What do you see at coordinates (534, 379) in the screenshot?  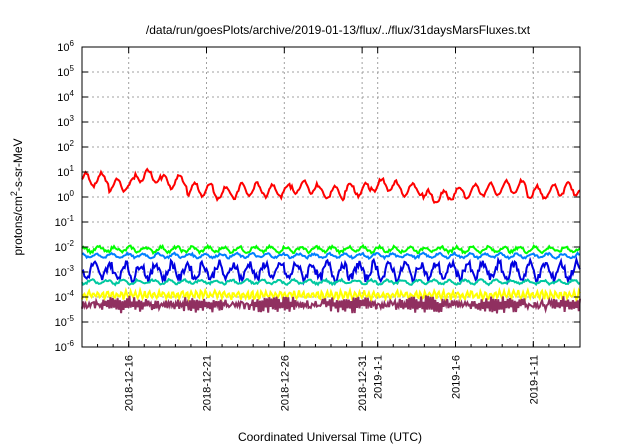 I see `x-tick-label: 2019-1-11` at bounding box center [534, 379].